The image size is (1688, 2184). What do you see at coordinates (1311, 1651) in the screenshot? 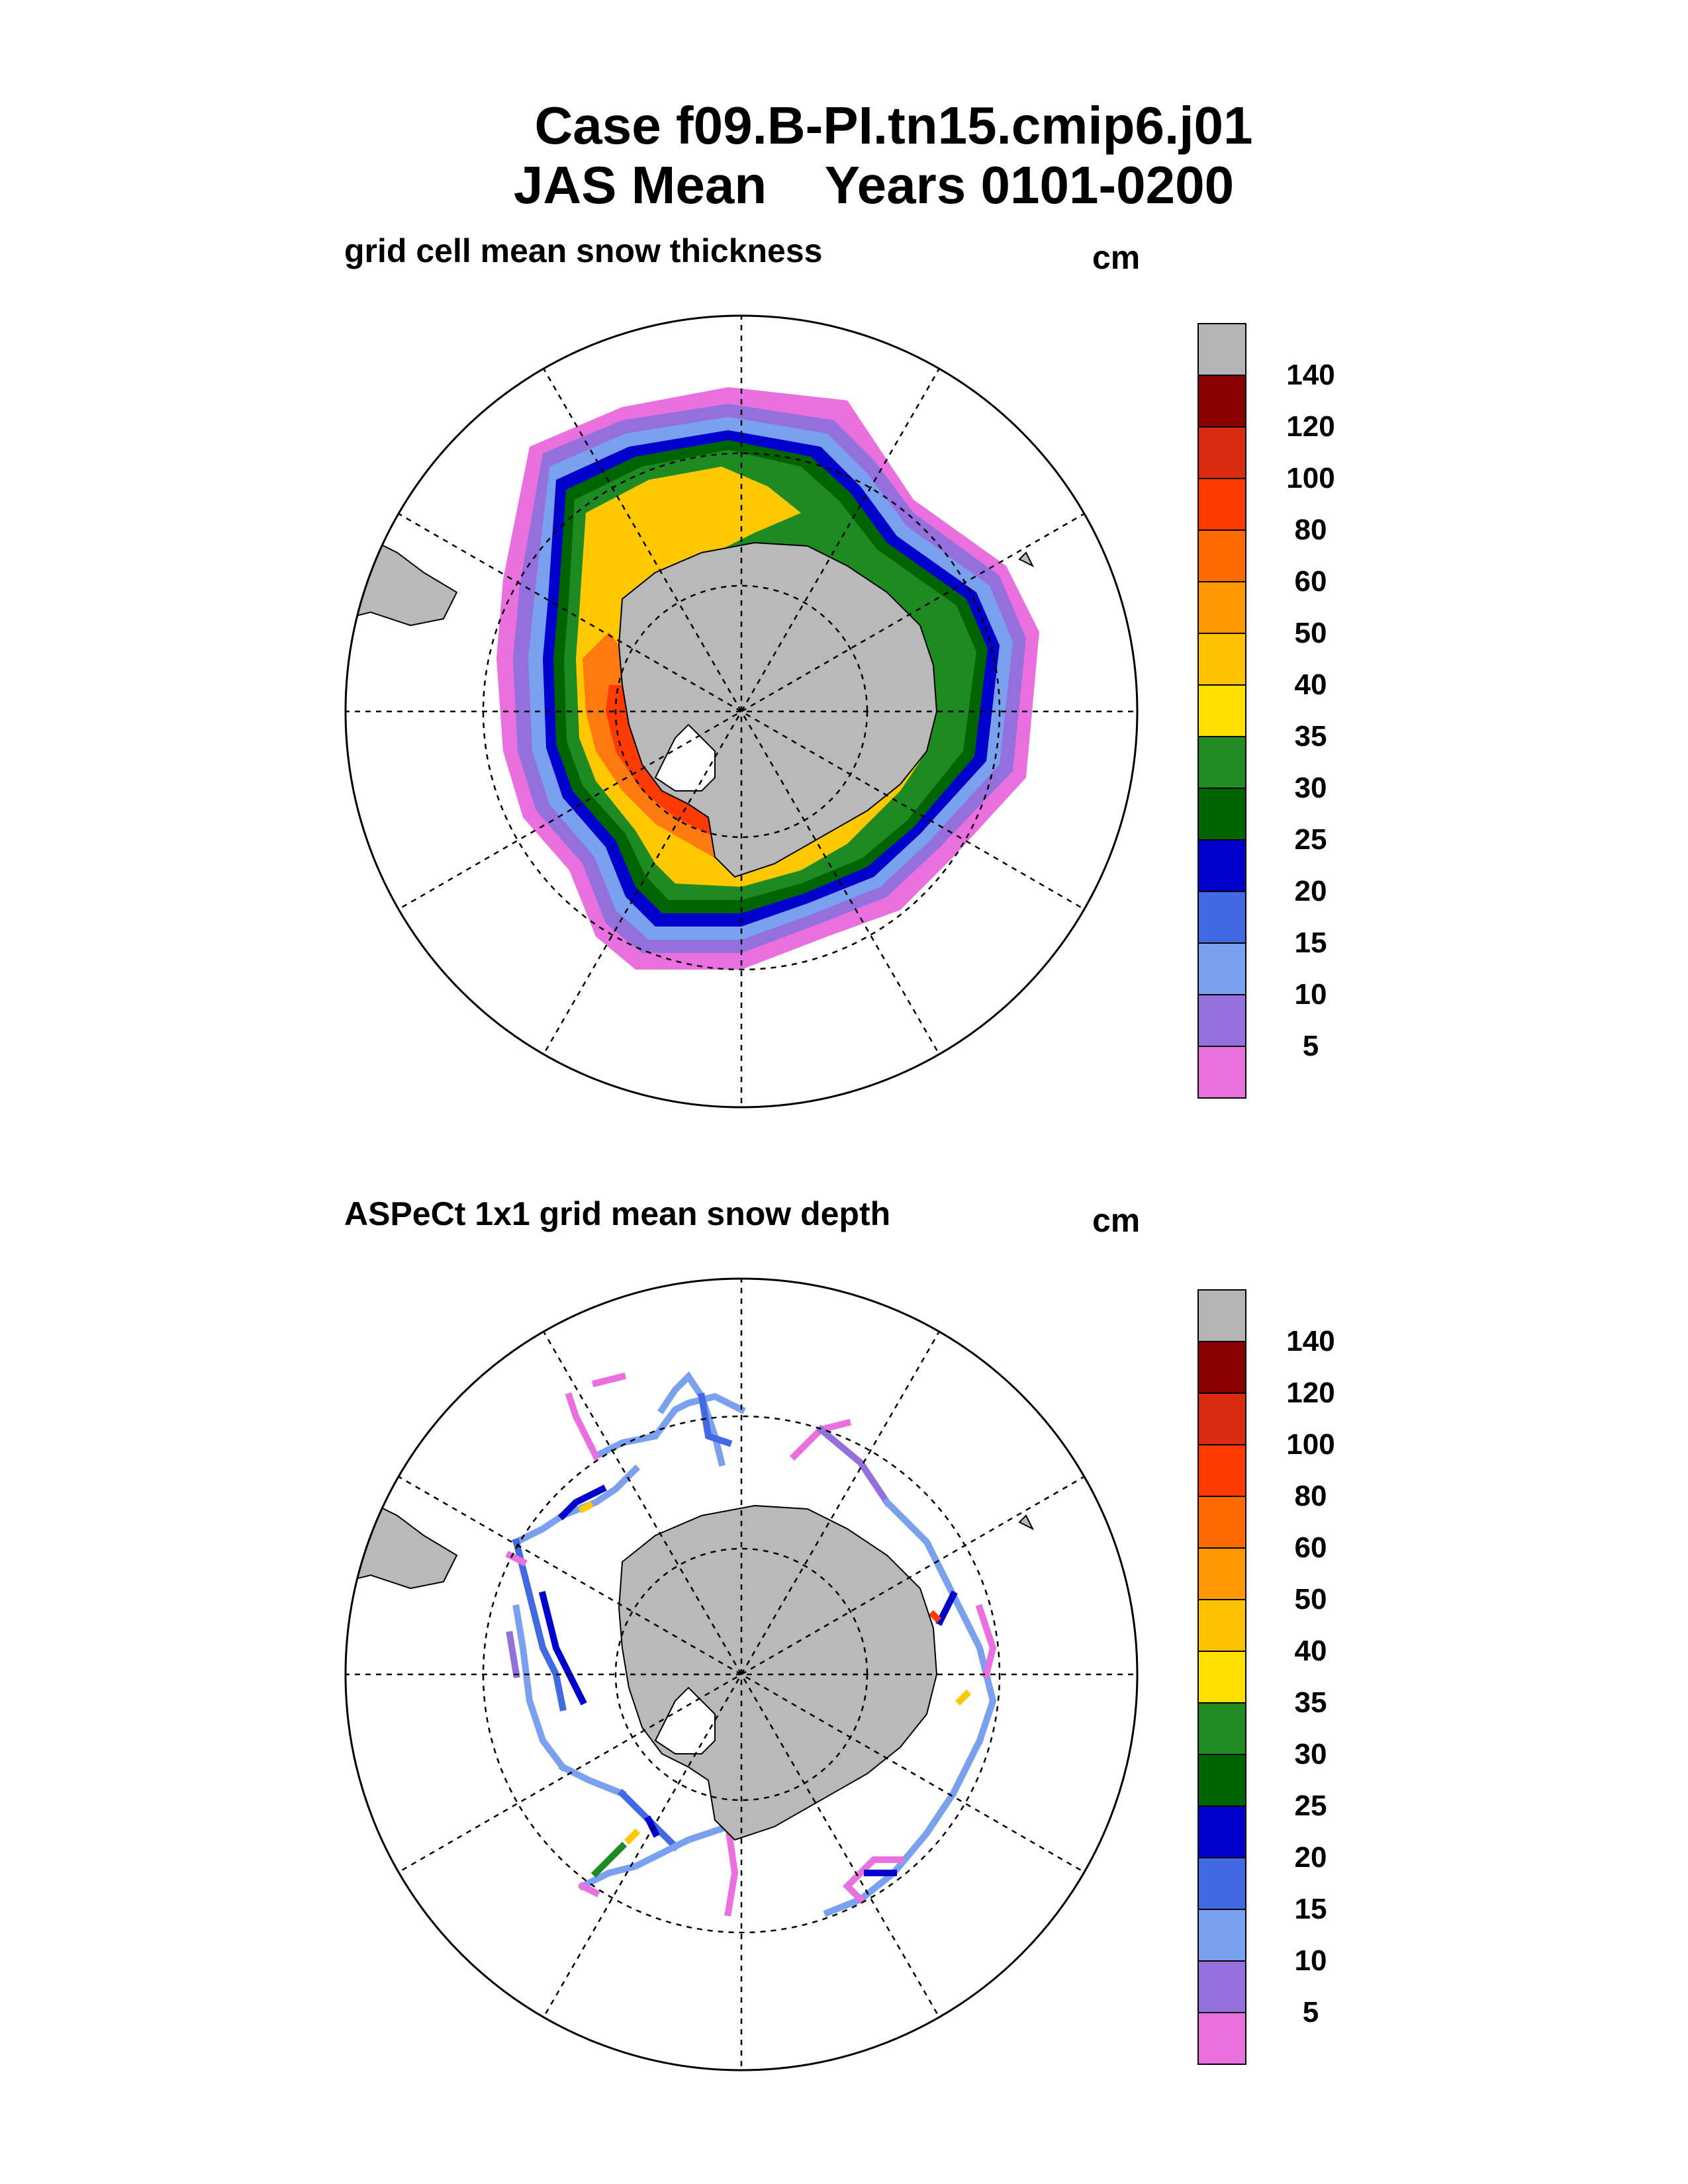
I see `colorbar2-label-40: 40` at bounding box center [1311, 1651].